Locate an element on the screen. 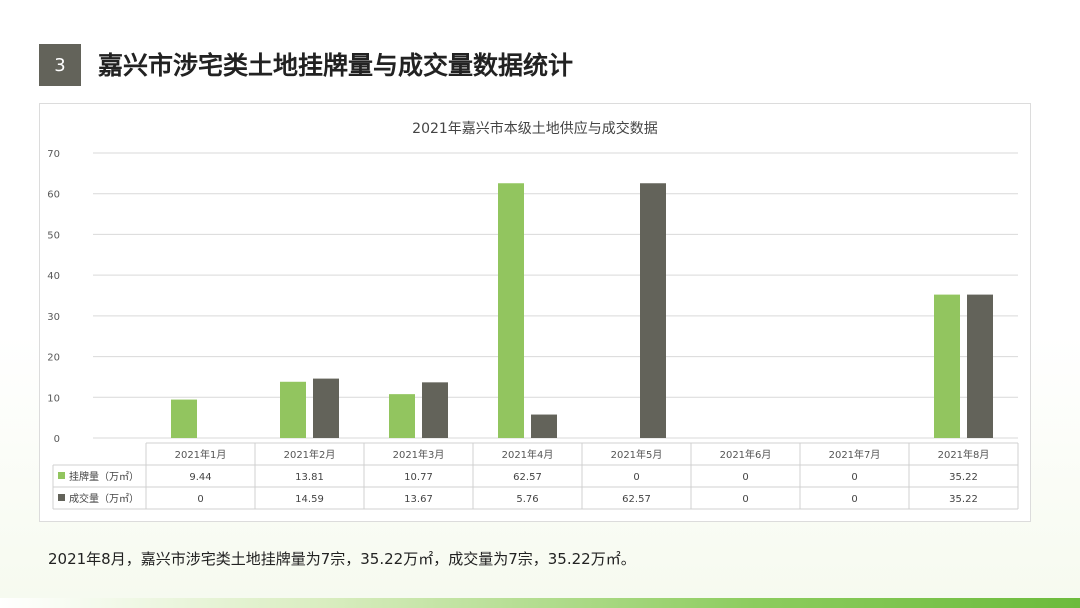  data-label: 10.77 is located at coordinates (418, 477).